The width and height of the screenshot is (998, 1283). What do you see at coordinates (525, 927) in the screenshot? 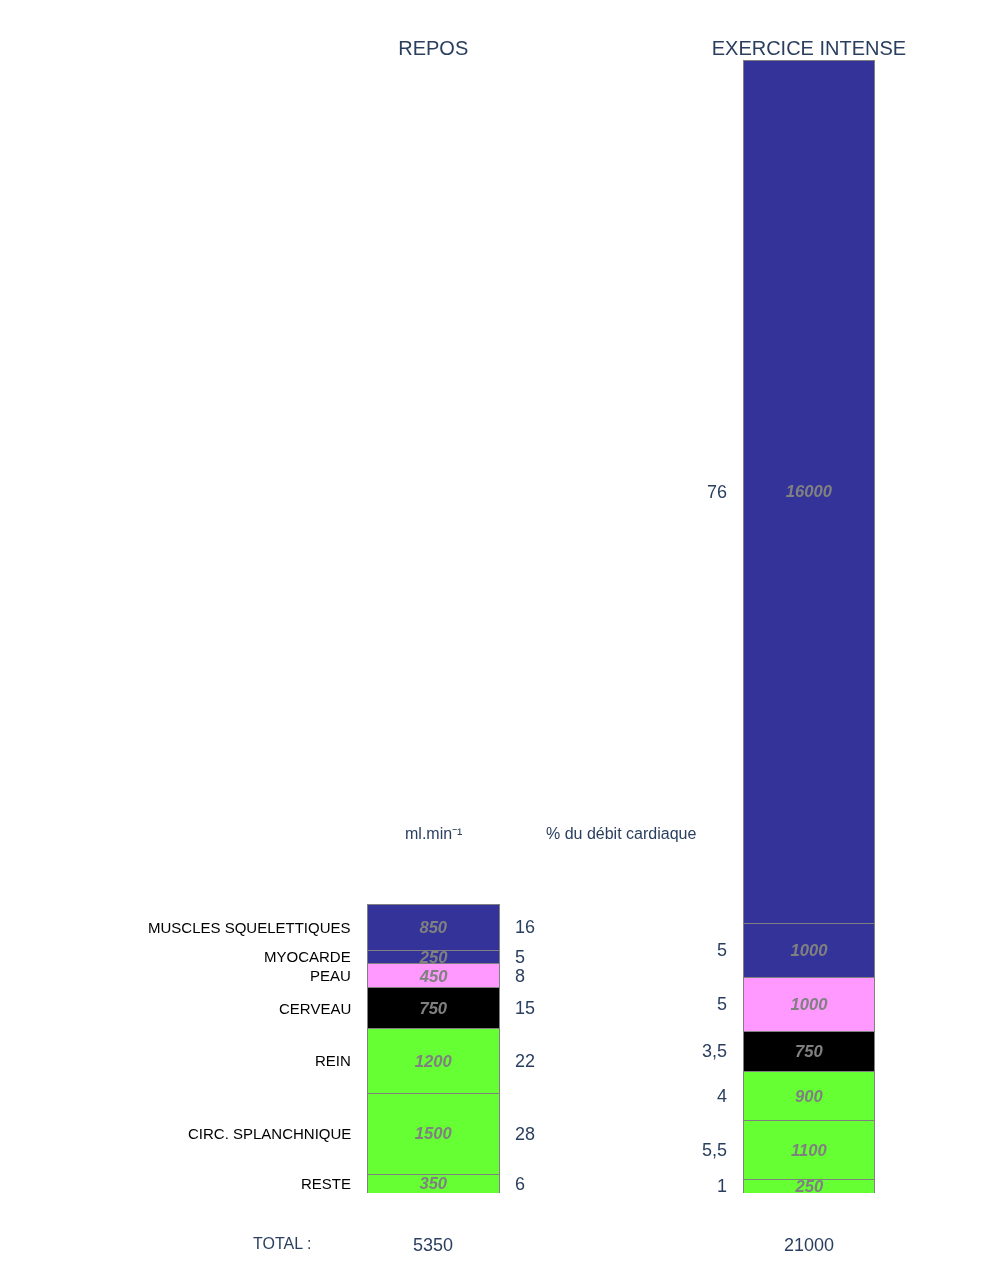
I see `annotation: 16` at bounding box center [525, 927].